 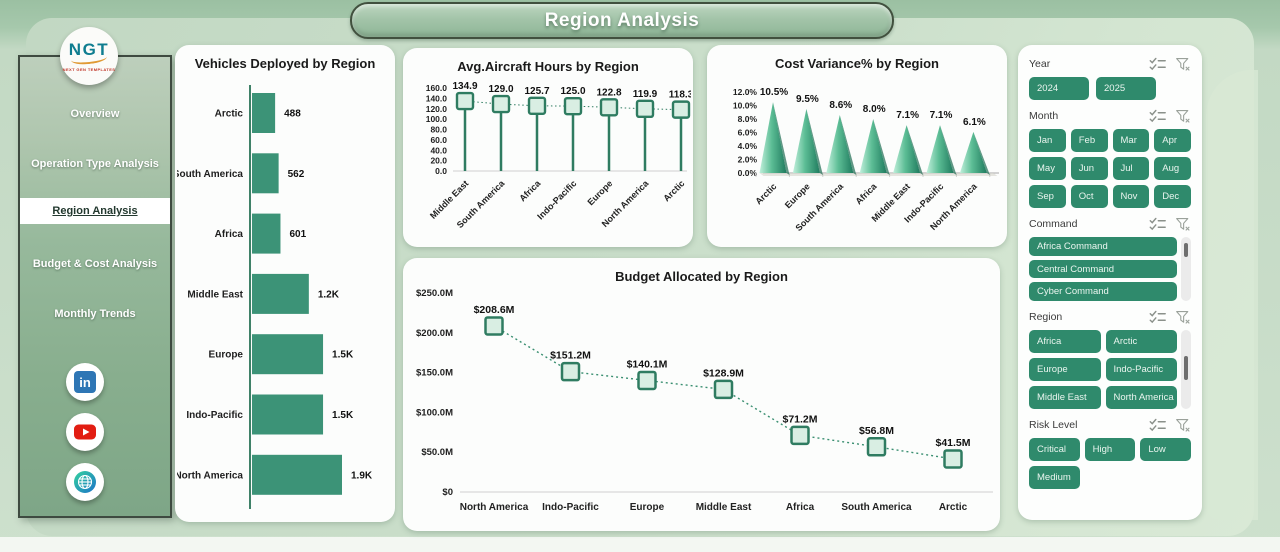 I want to click on bar-south-america, so click(x=265, y=173).